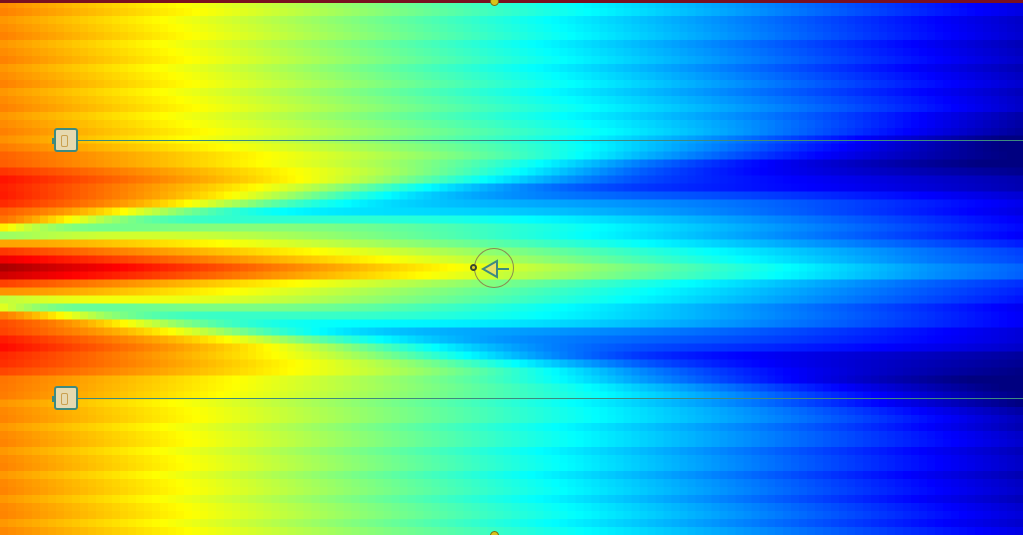 The height and width of the screenshot is (535, 1023). I want to click on upper-barrier-handle, so click(65, 140).